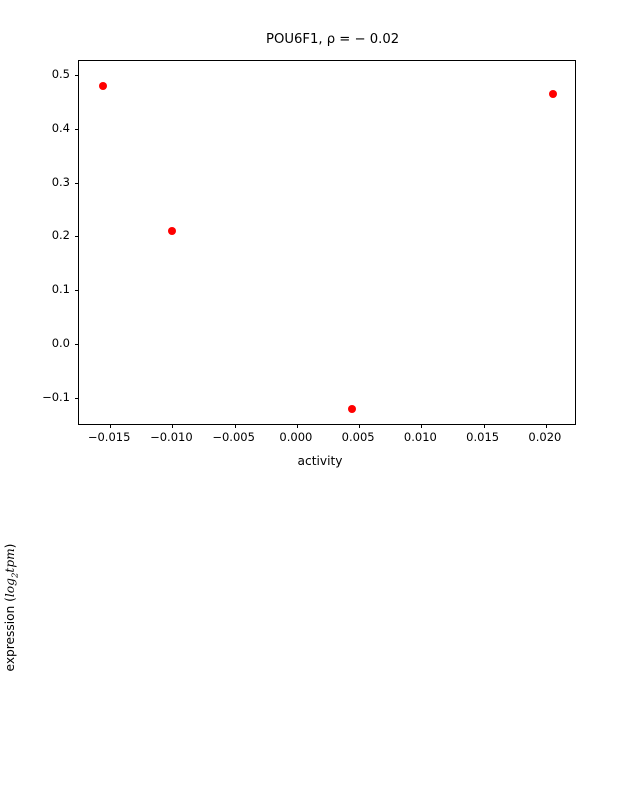  What do you see at coordinates (60, 181) in the screenshot?
I see `y-axis-tick-label: 0.3` at bounding box center [60, 181].